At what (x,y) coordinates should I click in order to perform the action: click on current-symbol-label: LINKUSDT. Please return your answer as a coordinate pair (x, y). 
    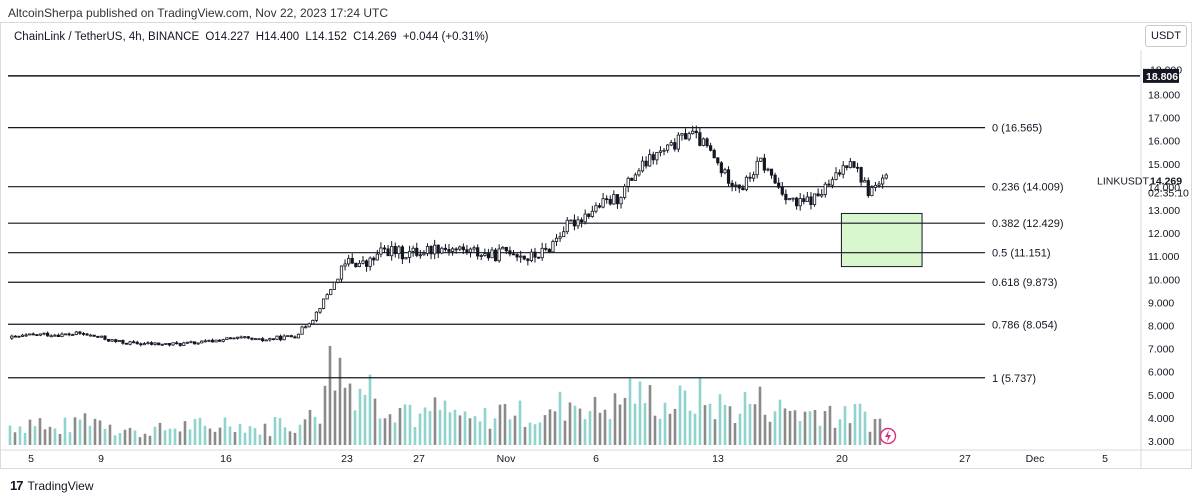
    Looking at the image, I should click on (1123, 182).